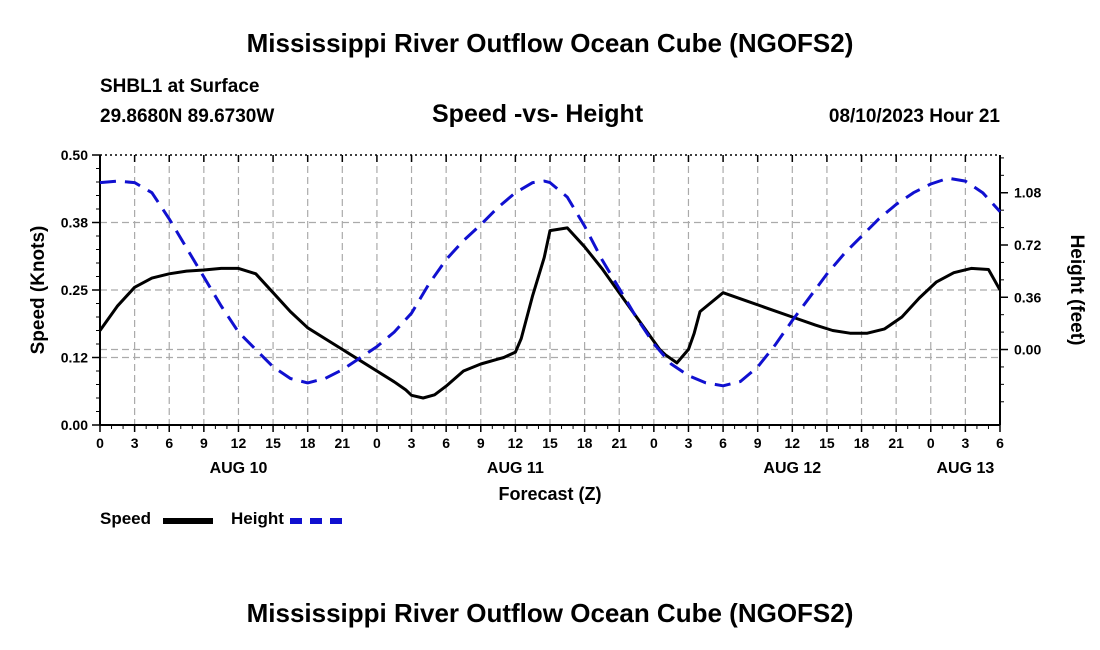  What do you see at coordinates (74, 155) in the screenshot?
I see `y-tick-label: 0.50` at bounding box center [74, 155].